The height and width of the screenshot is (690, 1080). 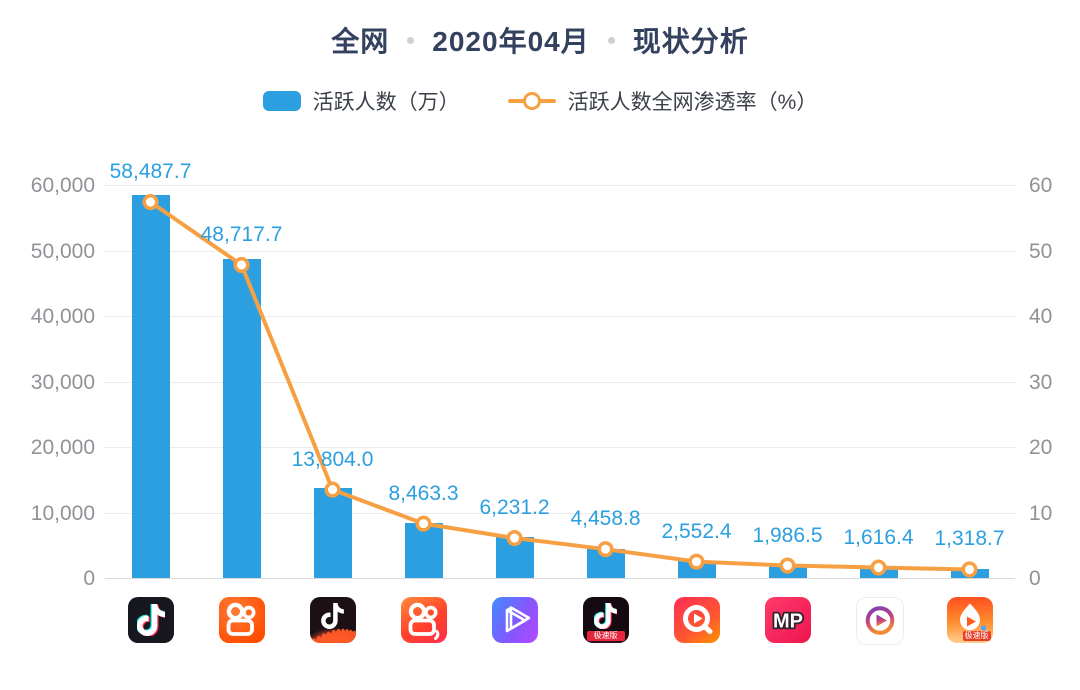 I want to click on y-axis-left-tick: 0, so click(x=89, y=578).